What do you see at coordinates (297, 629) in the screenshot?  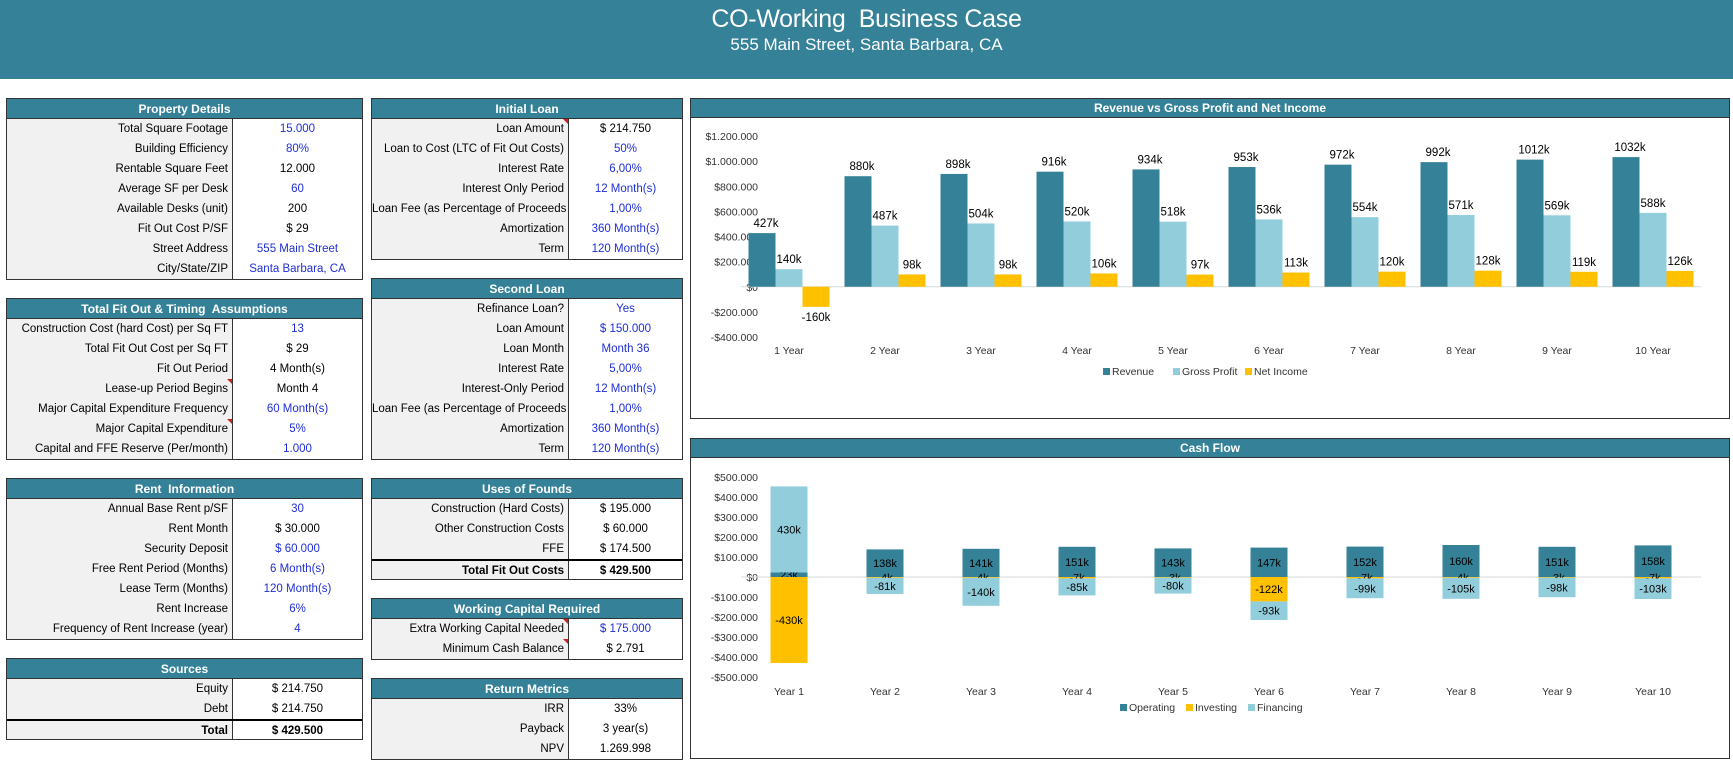 I see `row-value: 4` at bounding box center [297, 629].